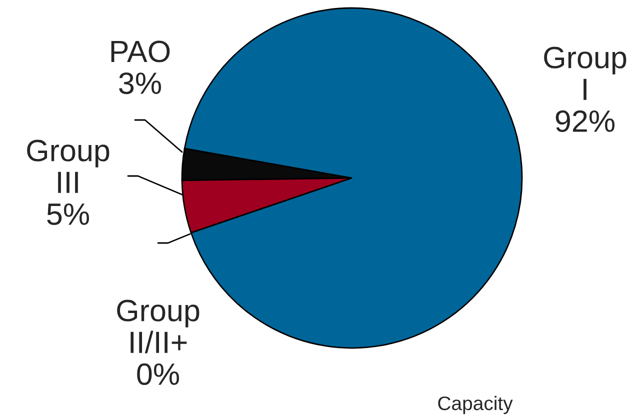 This screenshot has height=420, width=643. What do you see at coordinates (585, 73) in the screenshot?
I see `slice-label: Group I` at bounding box center [585, 73].